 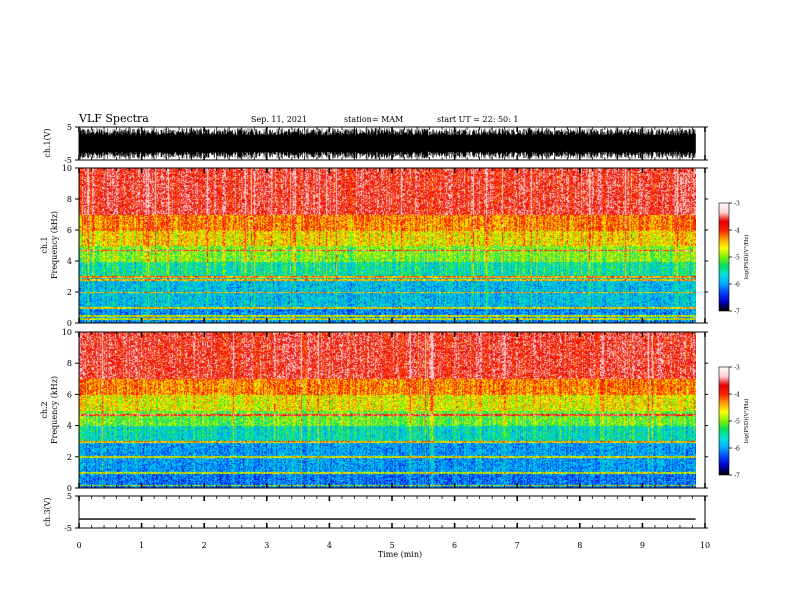 I want to click on ch1-waveform-trace, so click(x=387, y=143).